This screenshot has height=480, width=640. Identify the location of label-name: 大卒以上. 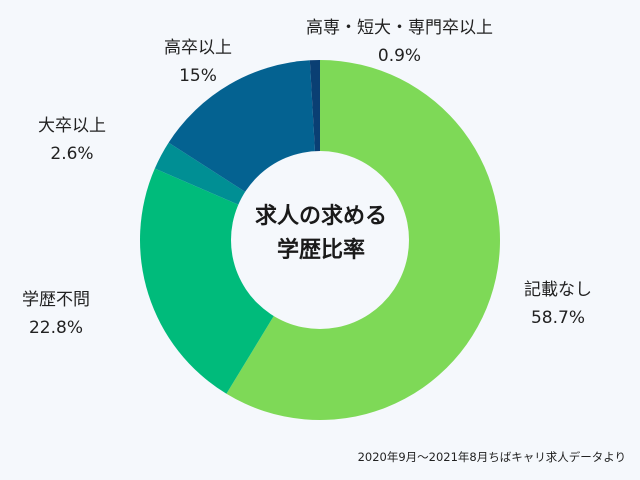
(72, 126).